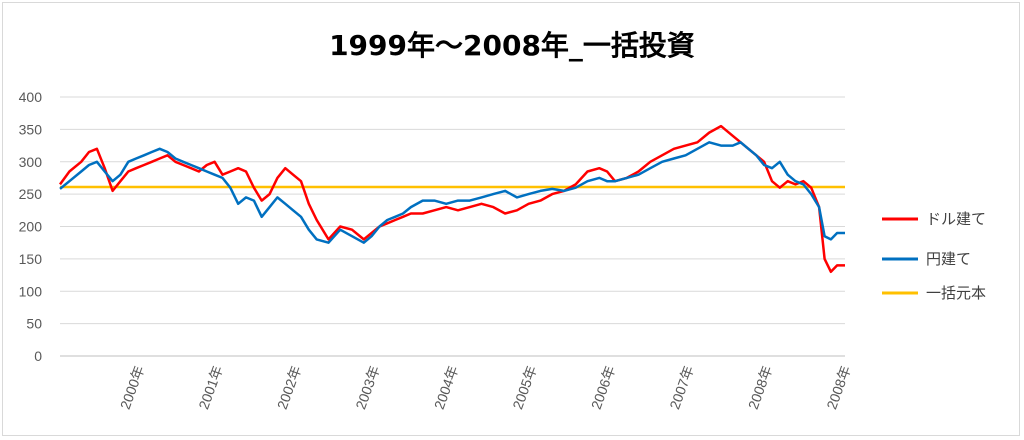  What do you see at coordinates (289, 388) in the screenshot?
I see `x-tick-label: 2002年` at bounding box center [289, 388].